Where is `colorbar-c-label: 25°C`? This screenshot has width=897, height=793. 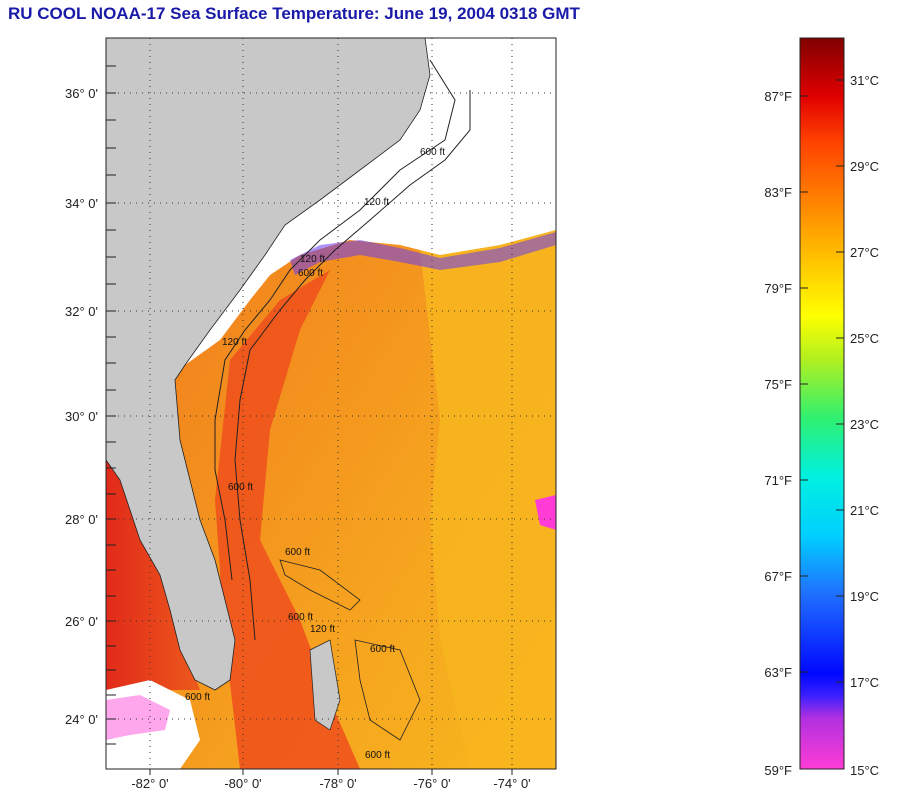 colorbar-c-label: 25°C is located at coordinates (864, 338).